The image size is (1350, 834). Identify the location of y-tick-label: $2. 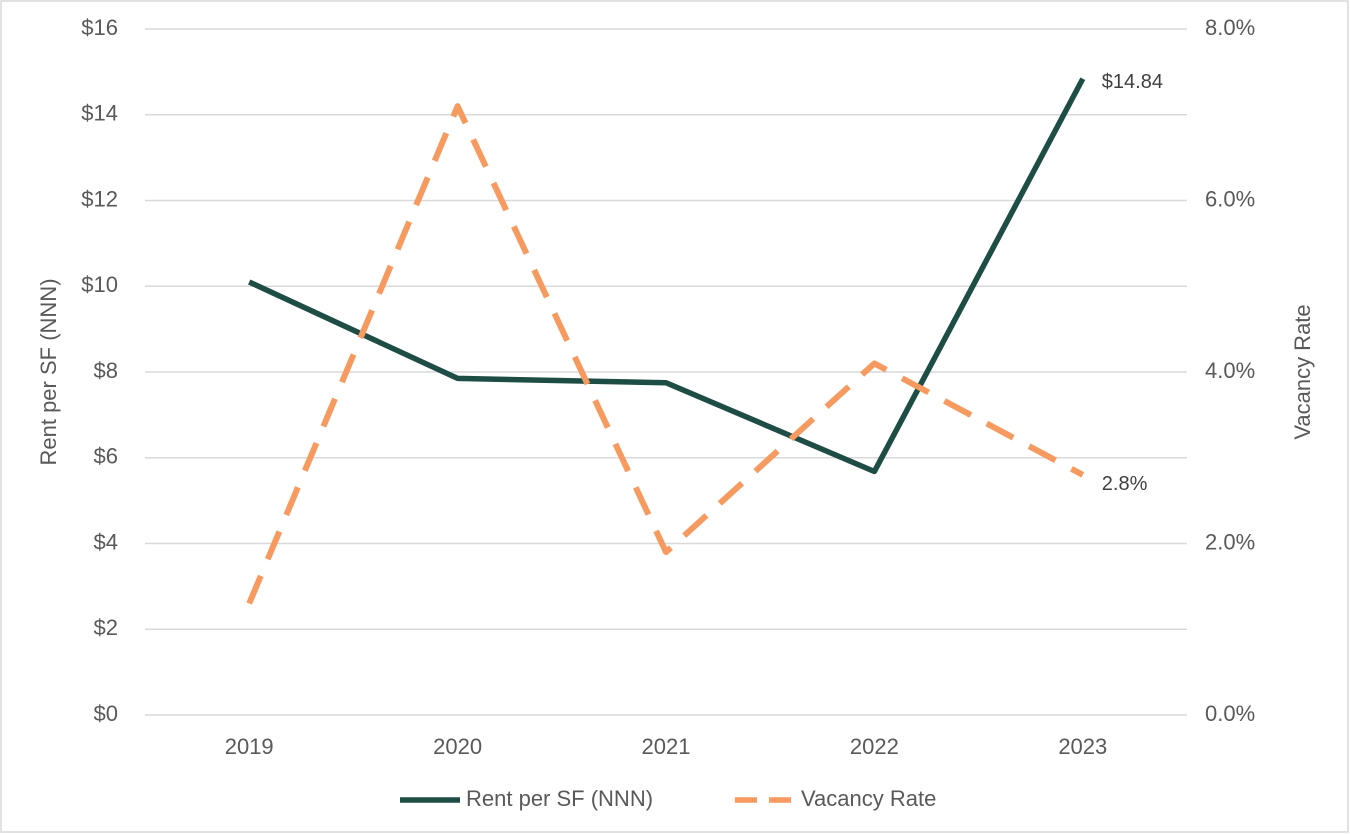
(106, 627).